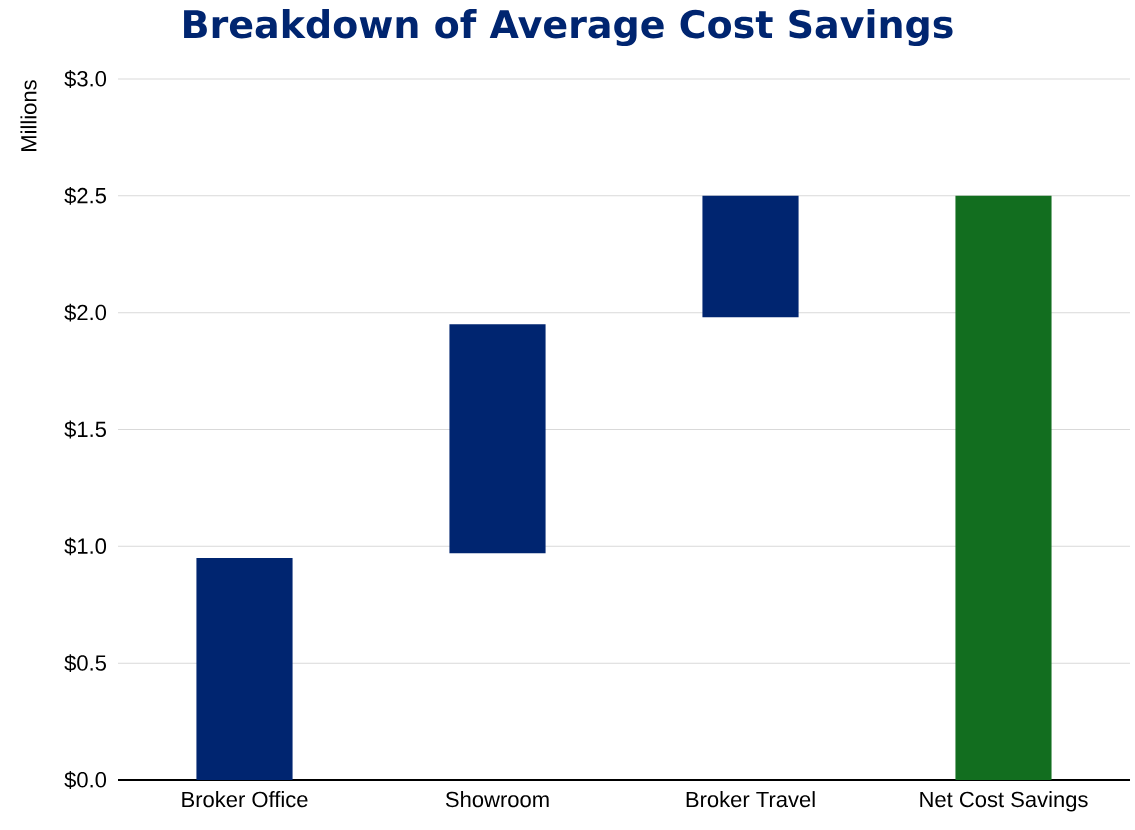  I want to click on y-tick-label: $1.5, so click(85, 429).